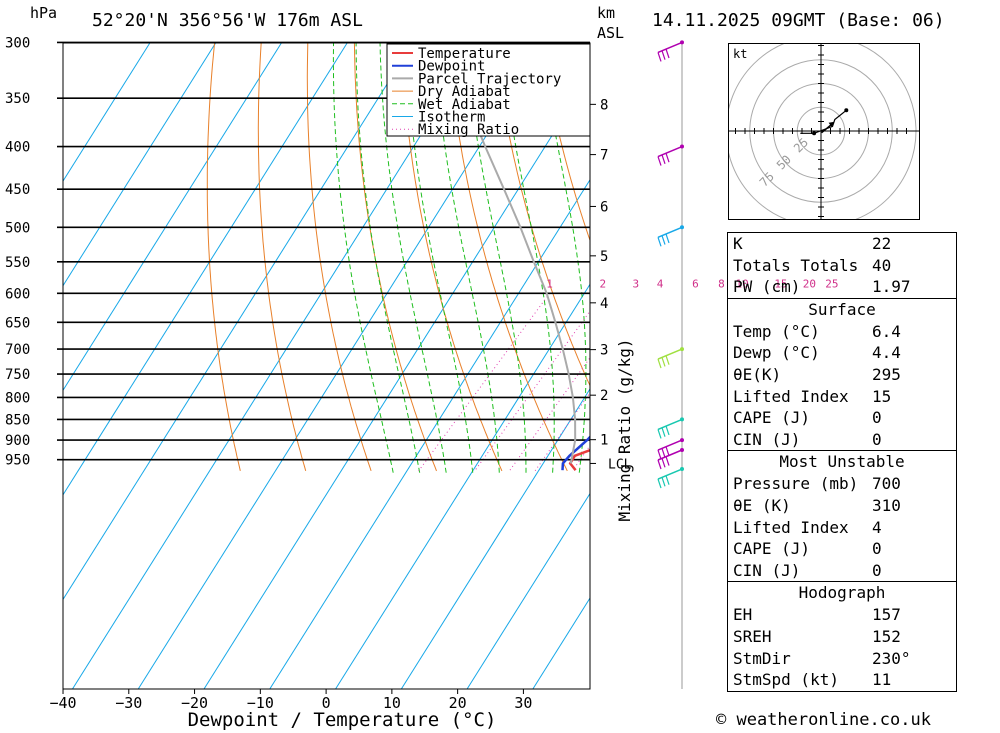  What do you see at coordinates (464, 92) in the screenshot?
I see `legend-label: Dry Adiabat` at bounding box center [464, 92].